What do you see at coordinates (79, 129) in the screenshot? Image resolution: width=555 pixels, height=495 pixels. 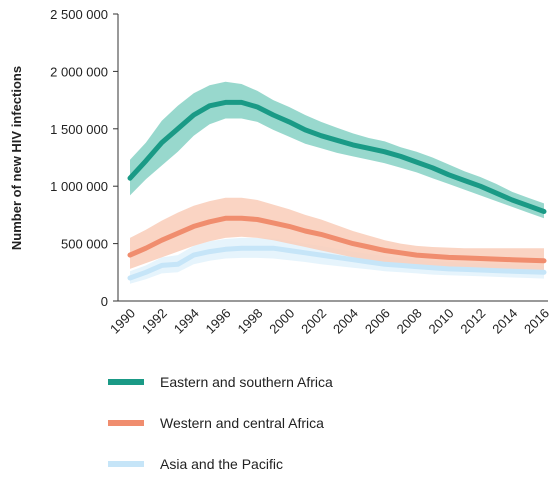 I see `y-tick-label: 1 500 000` at bounding box center [79, 129].